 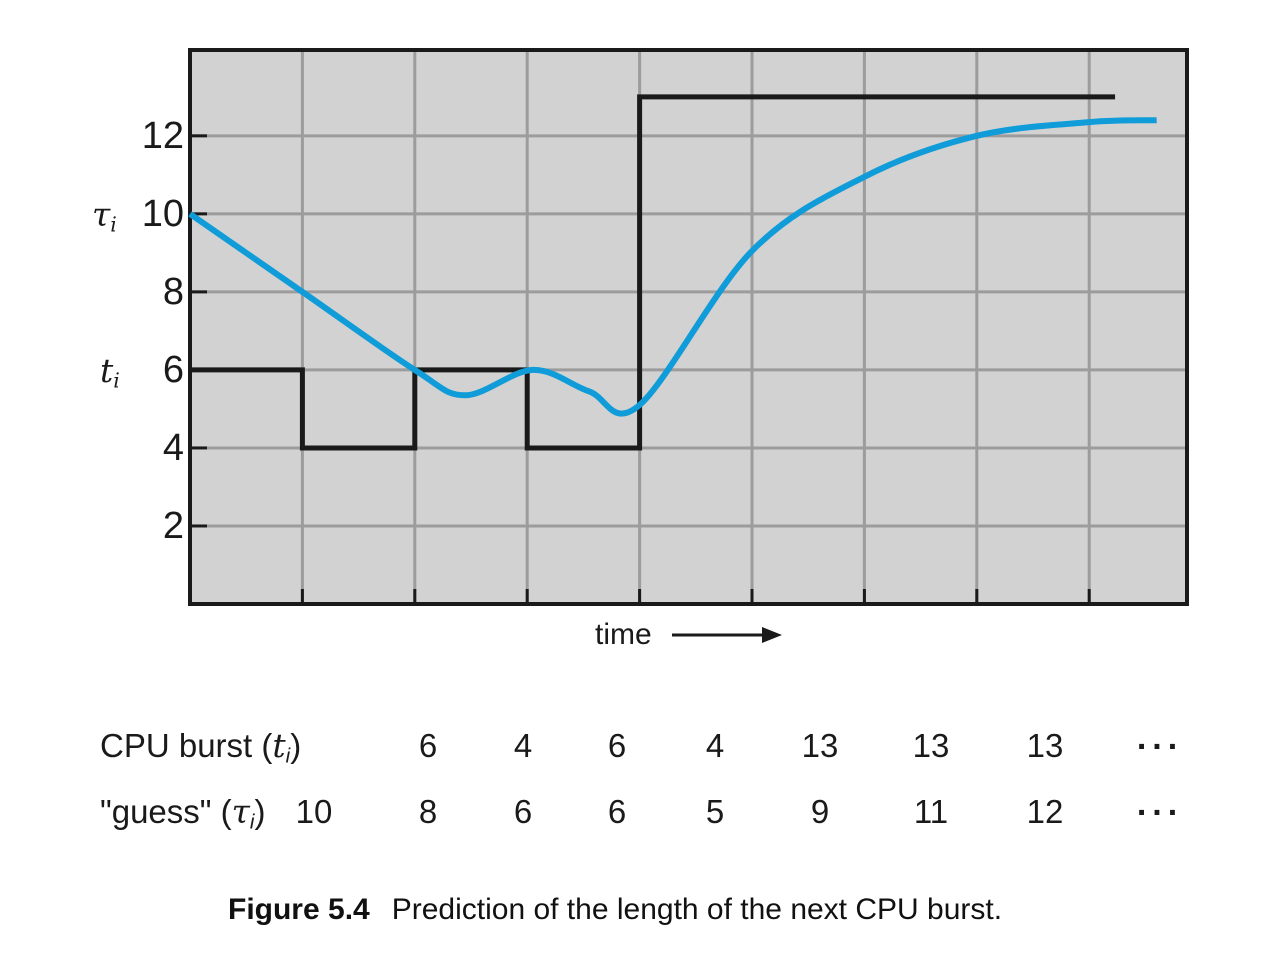 I want to click on tau-subscript: i, so click(x=113, y=224).